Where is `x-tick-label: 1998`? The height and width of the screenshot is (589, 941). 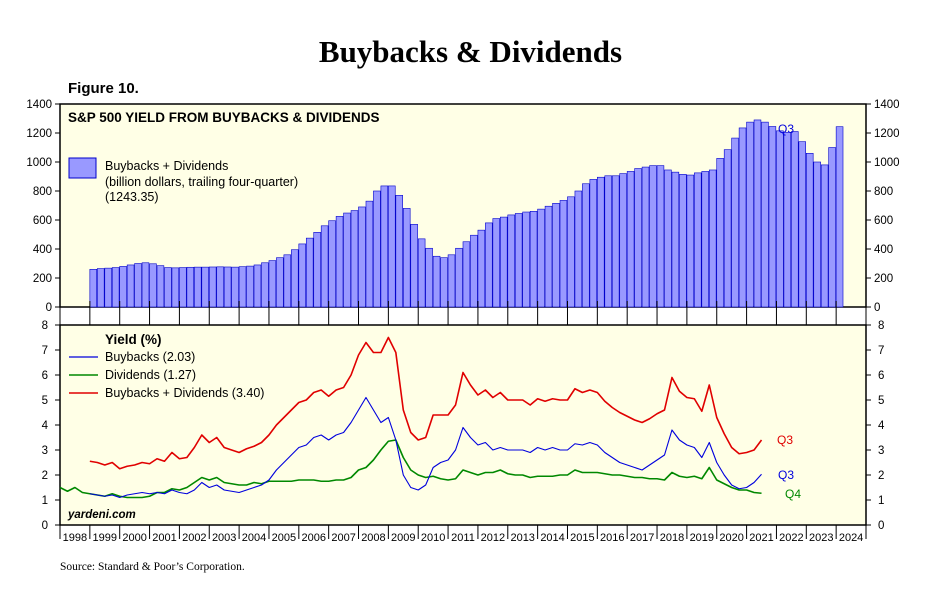 x-tick-label: 1998 is located at coordinates (75, 538).